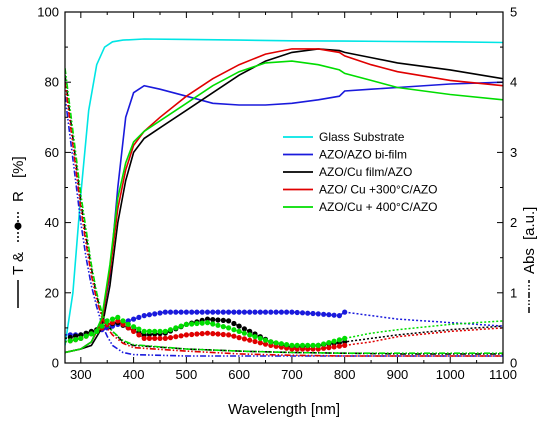 The height and width of the screenshot is (427, 550). What do you see at coordinates (529, 223) in the screenshot?
I see `right-title-unit: [a.u.]` at bounding box center [529, 223].